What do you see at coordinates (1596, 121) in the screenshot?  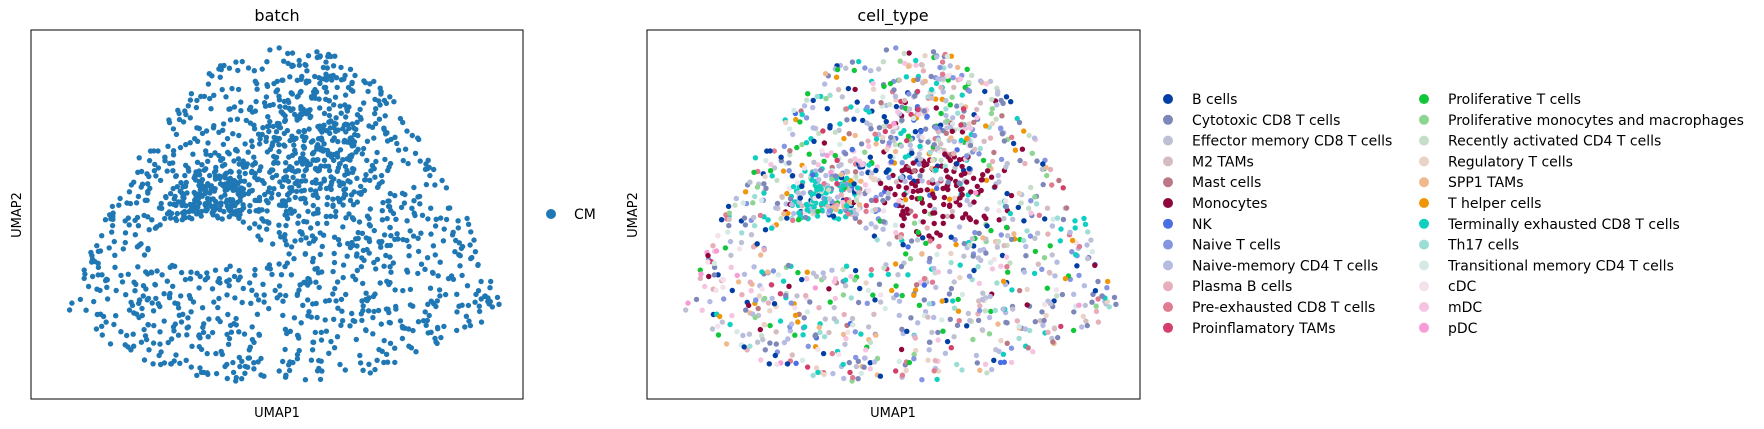 I see `cell-type-legend-label: Proliferative monocytes and macrophages` at bounding box center [1596, 121].